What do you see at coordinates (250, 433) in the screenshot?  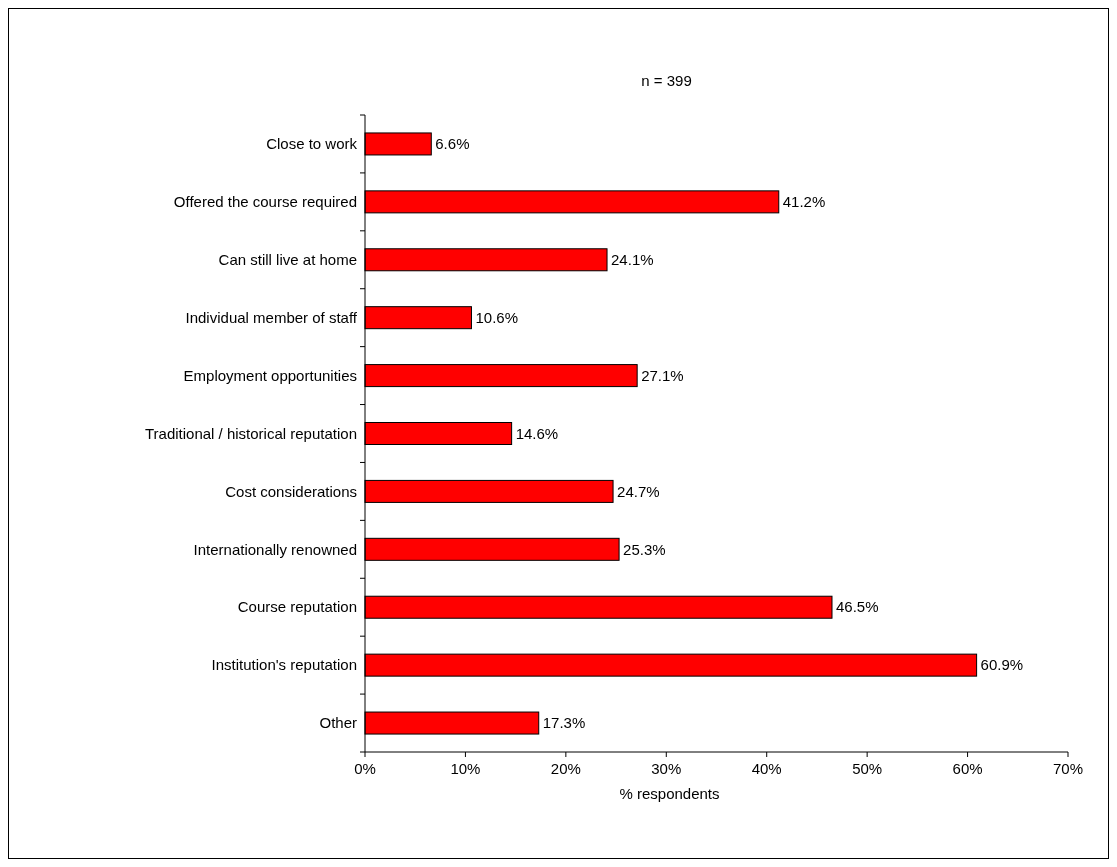 I see `y-tick-label: Traditional / historical reputation` at bounding box center [250, 433].